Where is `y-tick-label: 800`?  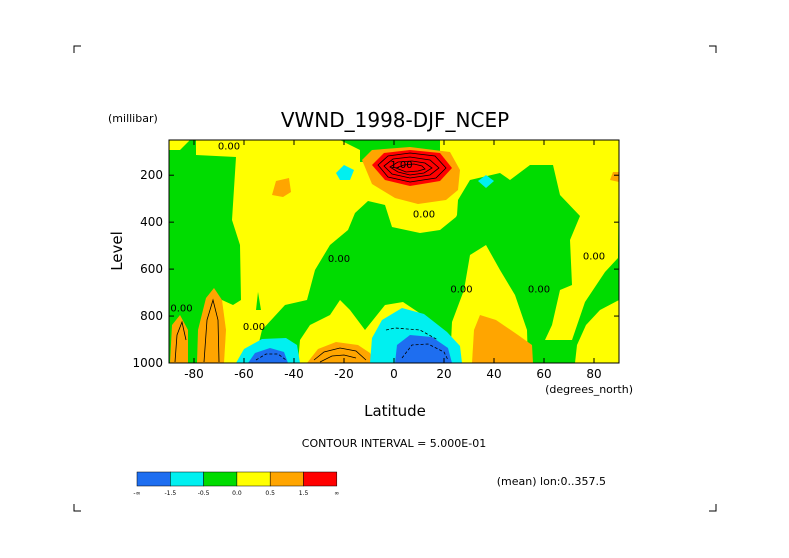
y-tick-label: 800 is located at coordinates (151, 316).